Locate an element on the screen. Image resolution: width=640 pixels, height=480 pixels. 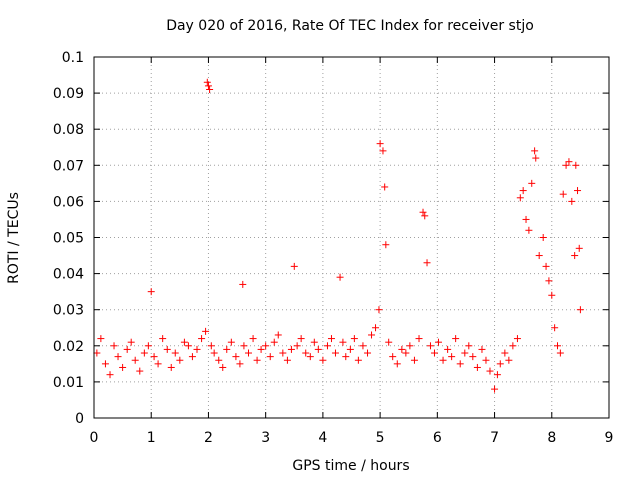
y-tick-label: 0 is located at coordinates (79, 419).